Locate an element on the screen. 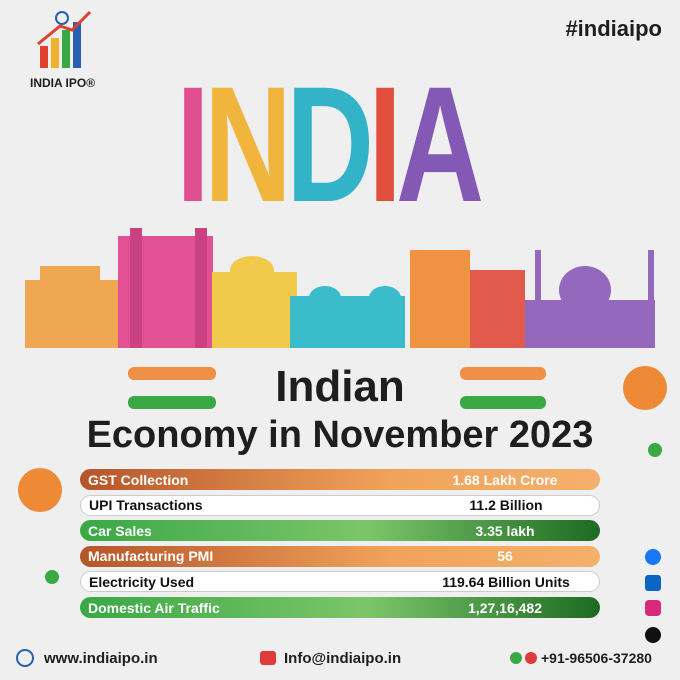 The height and width of the screenshot is (680, 680). title: Indian is located at coordinates (340, 386).